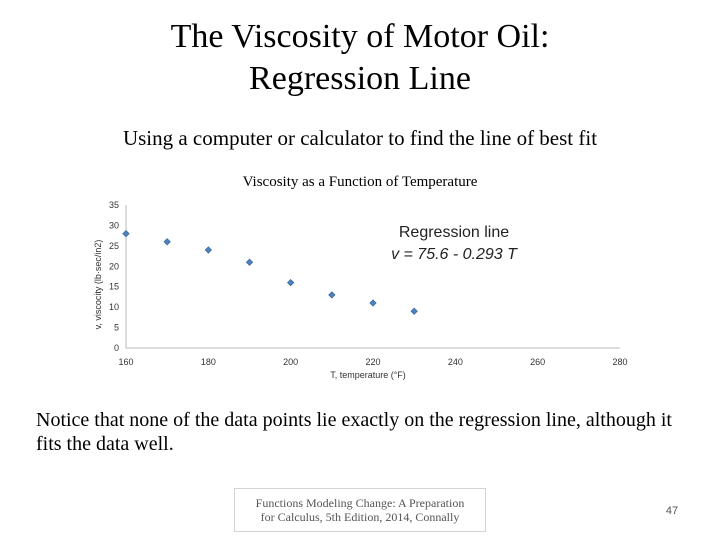  Describe the element at coordinates (672, 511) in the screenshot. I see `page-number: 47` at that location.